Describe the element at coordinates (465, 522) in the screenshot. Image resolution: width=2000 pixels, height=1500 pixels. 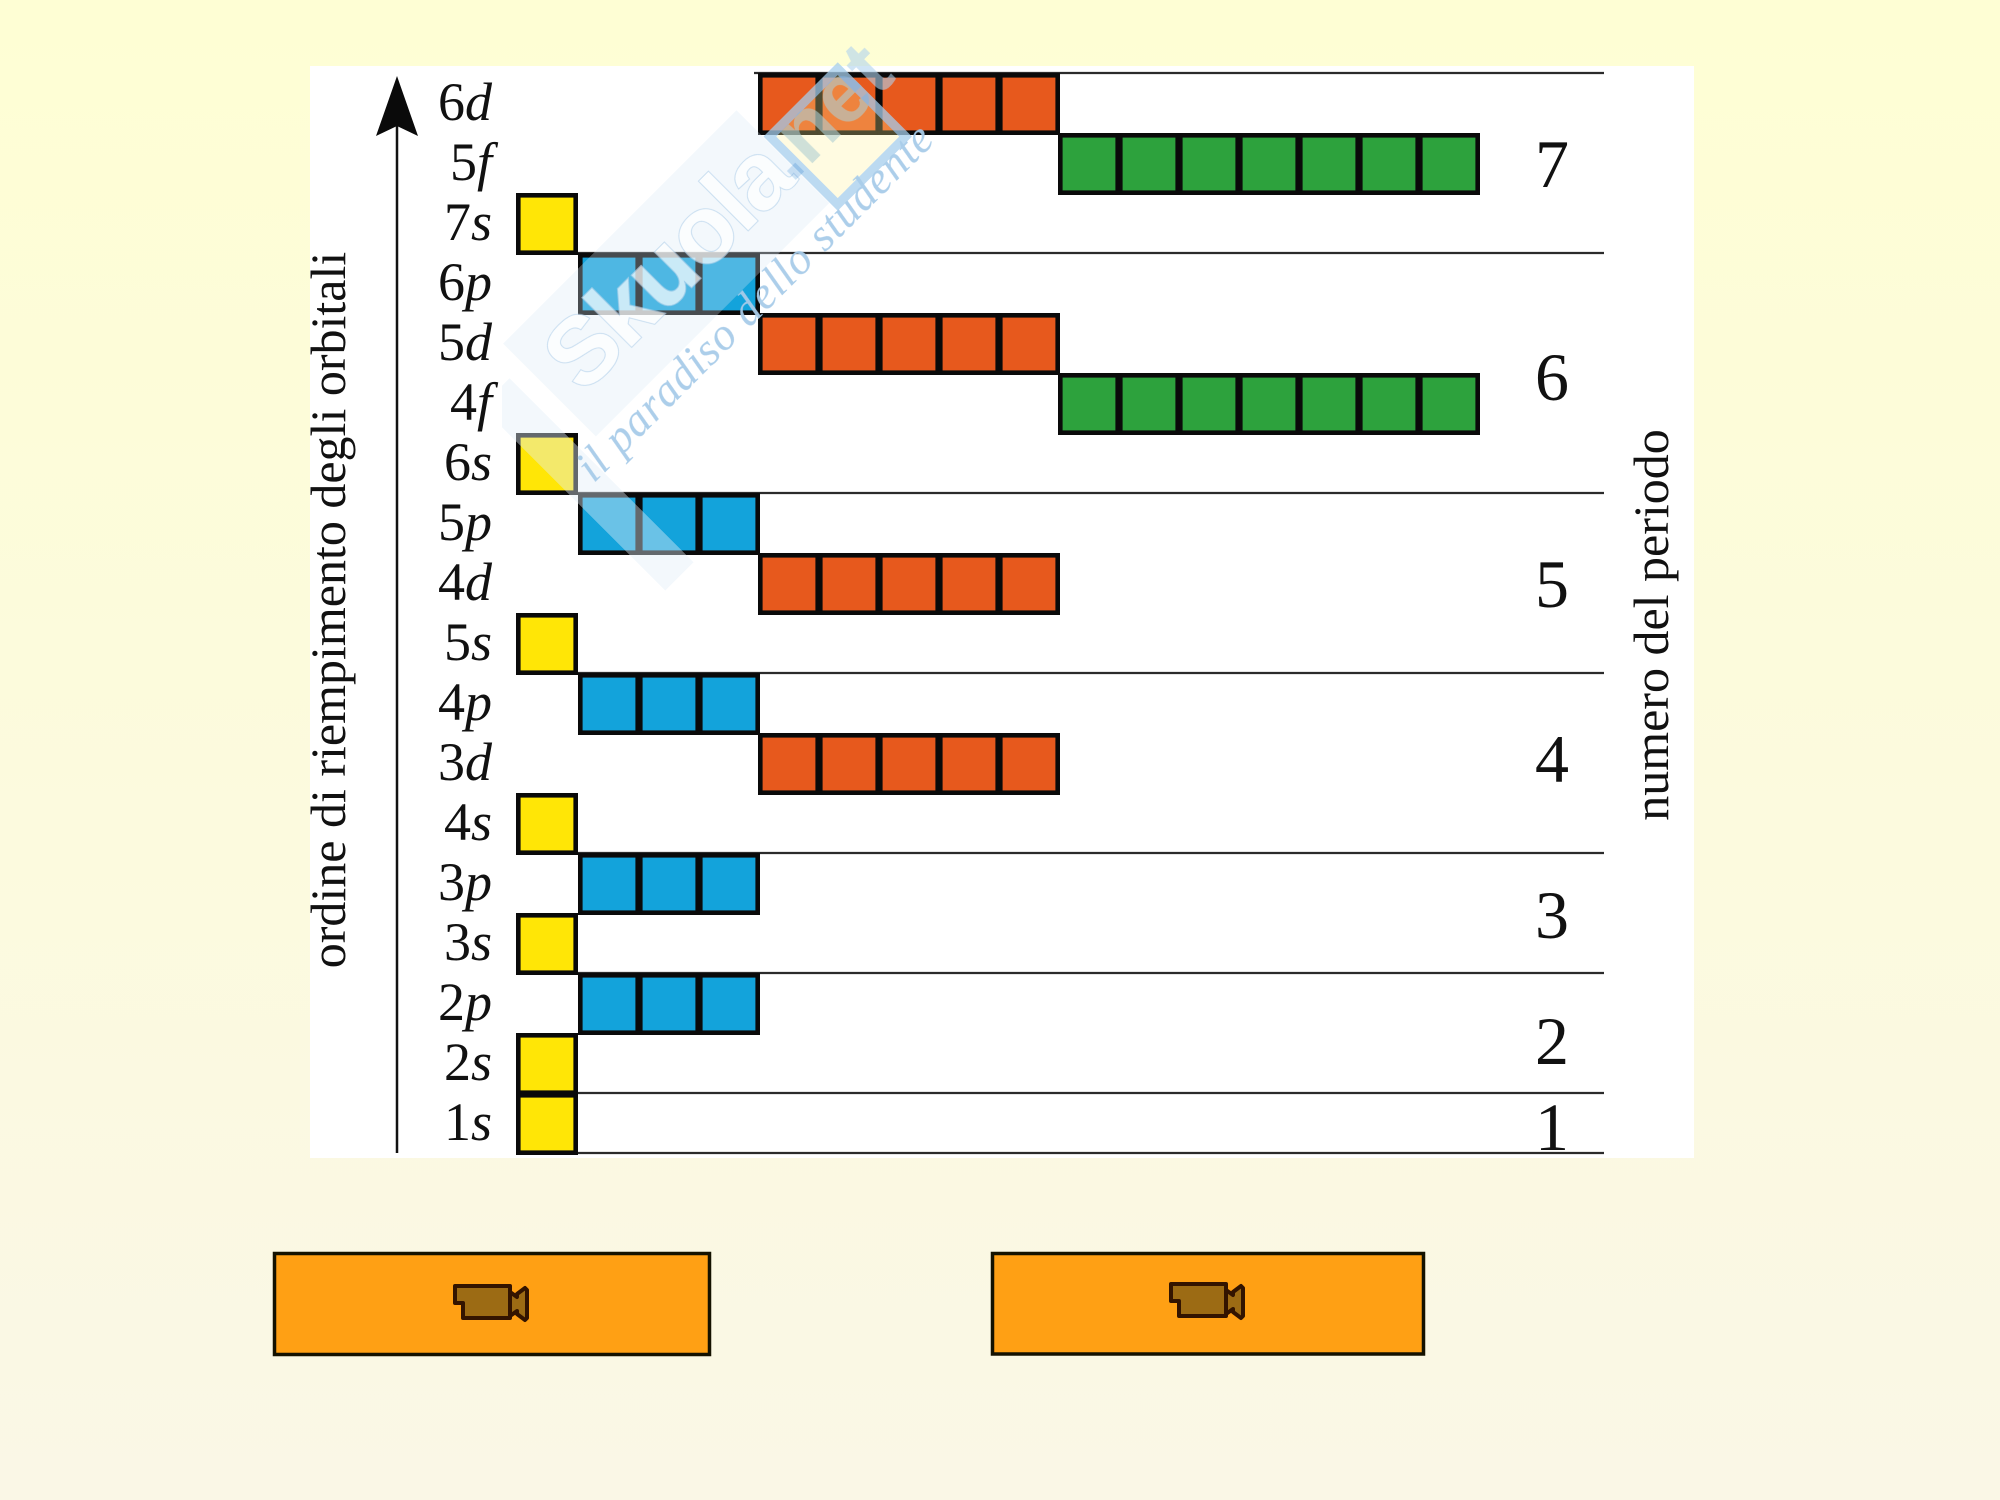
I see `svg-text: 5p` at that location.